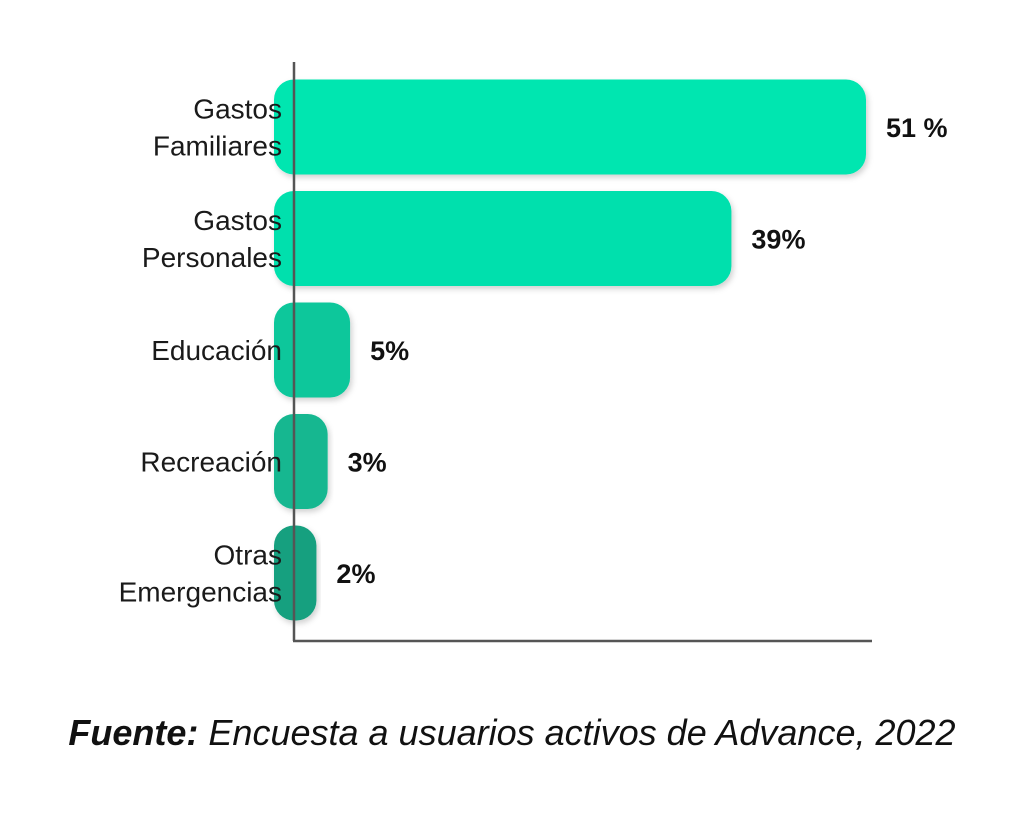 This screenshot has width=1024, height=818. Describe the element at coordinates (200, 592) in the screenshot. I see `category-label-line: Emergencias` at that location.